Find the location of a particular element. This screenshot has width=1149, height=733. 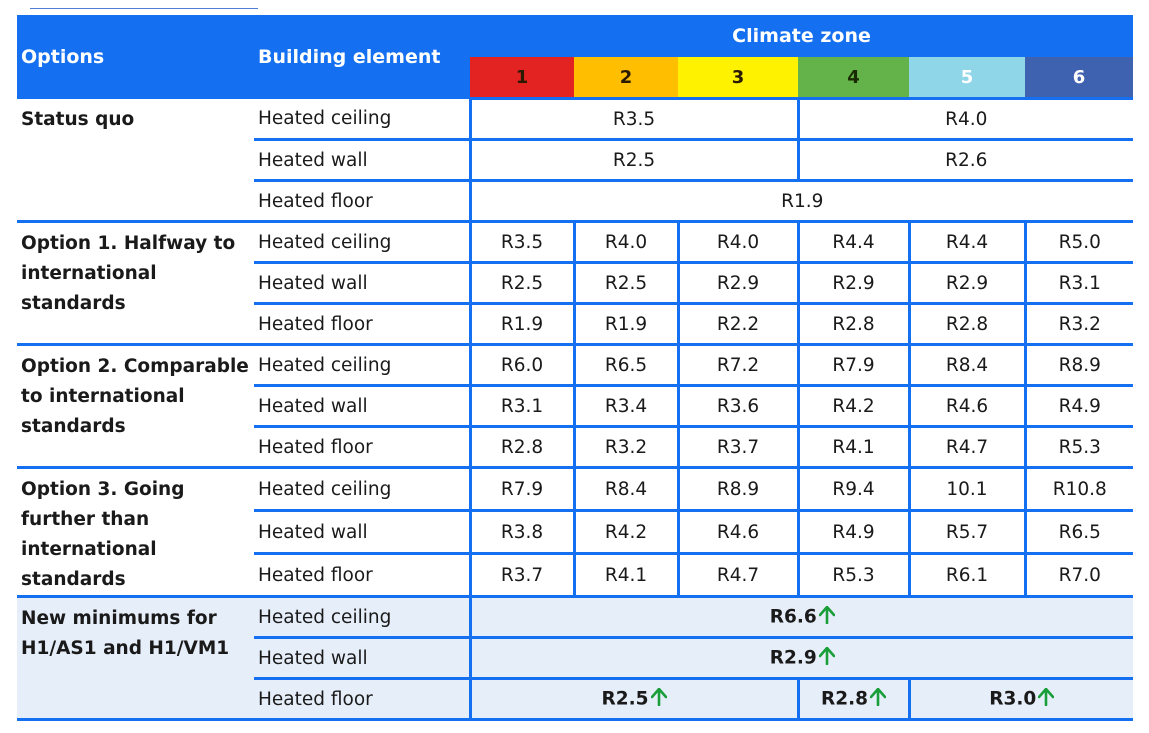

value-cell: R8.9 is located at coordinates (737, 489).